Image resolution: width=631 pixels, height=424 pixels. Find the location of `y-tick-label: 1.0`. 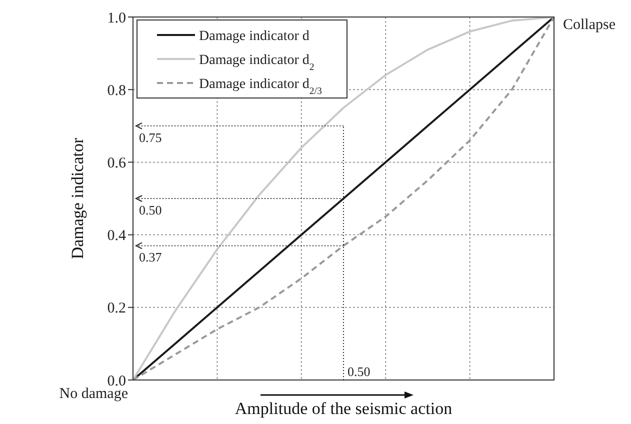

y-tick-label: 1.0 is located at coordinates (116, 18).